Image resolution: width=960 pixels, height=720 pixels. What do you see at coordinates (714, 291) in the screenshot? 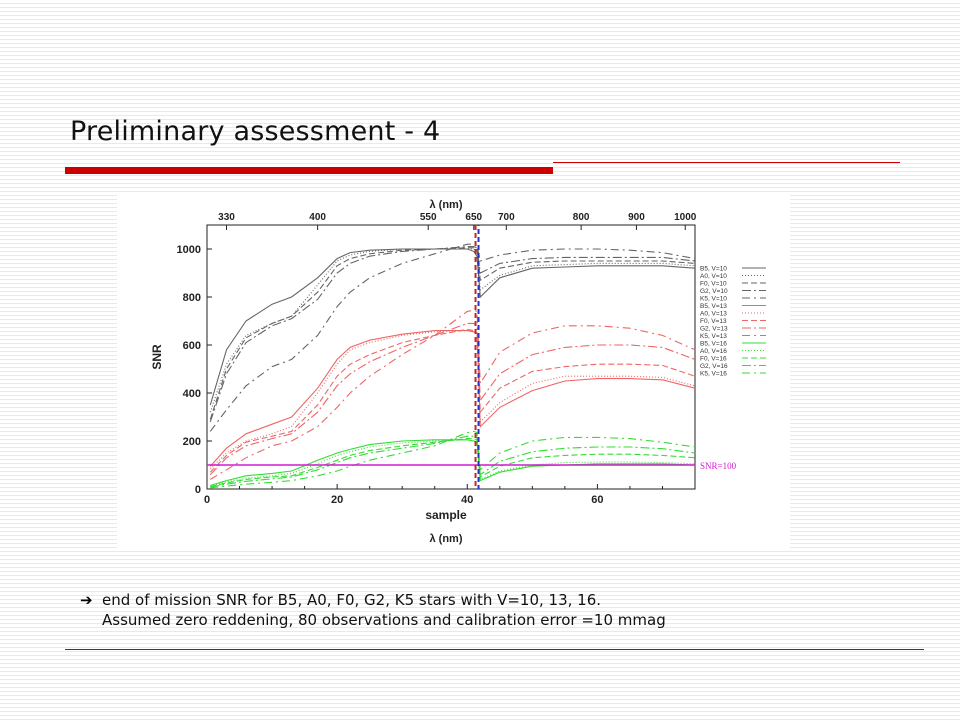
I see `legend-label-3: G2, V=10` at bounding box center [714, 291].